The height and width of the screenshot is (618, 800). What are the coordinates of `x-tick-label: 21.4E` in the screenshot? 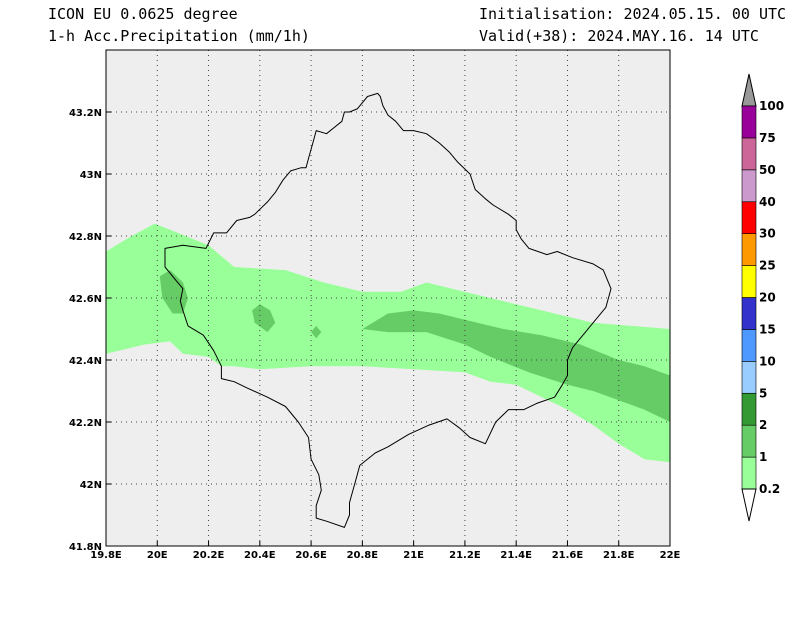 It's located at (516, 555).